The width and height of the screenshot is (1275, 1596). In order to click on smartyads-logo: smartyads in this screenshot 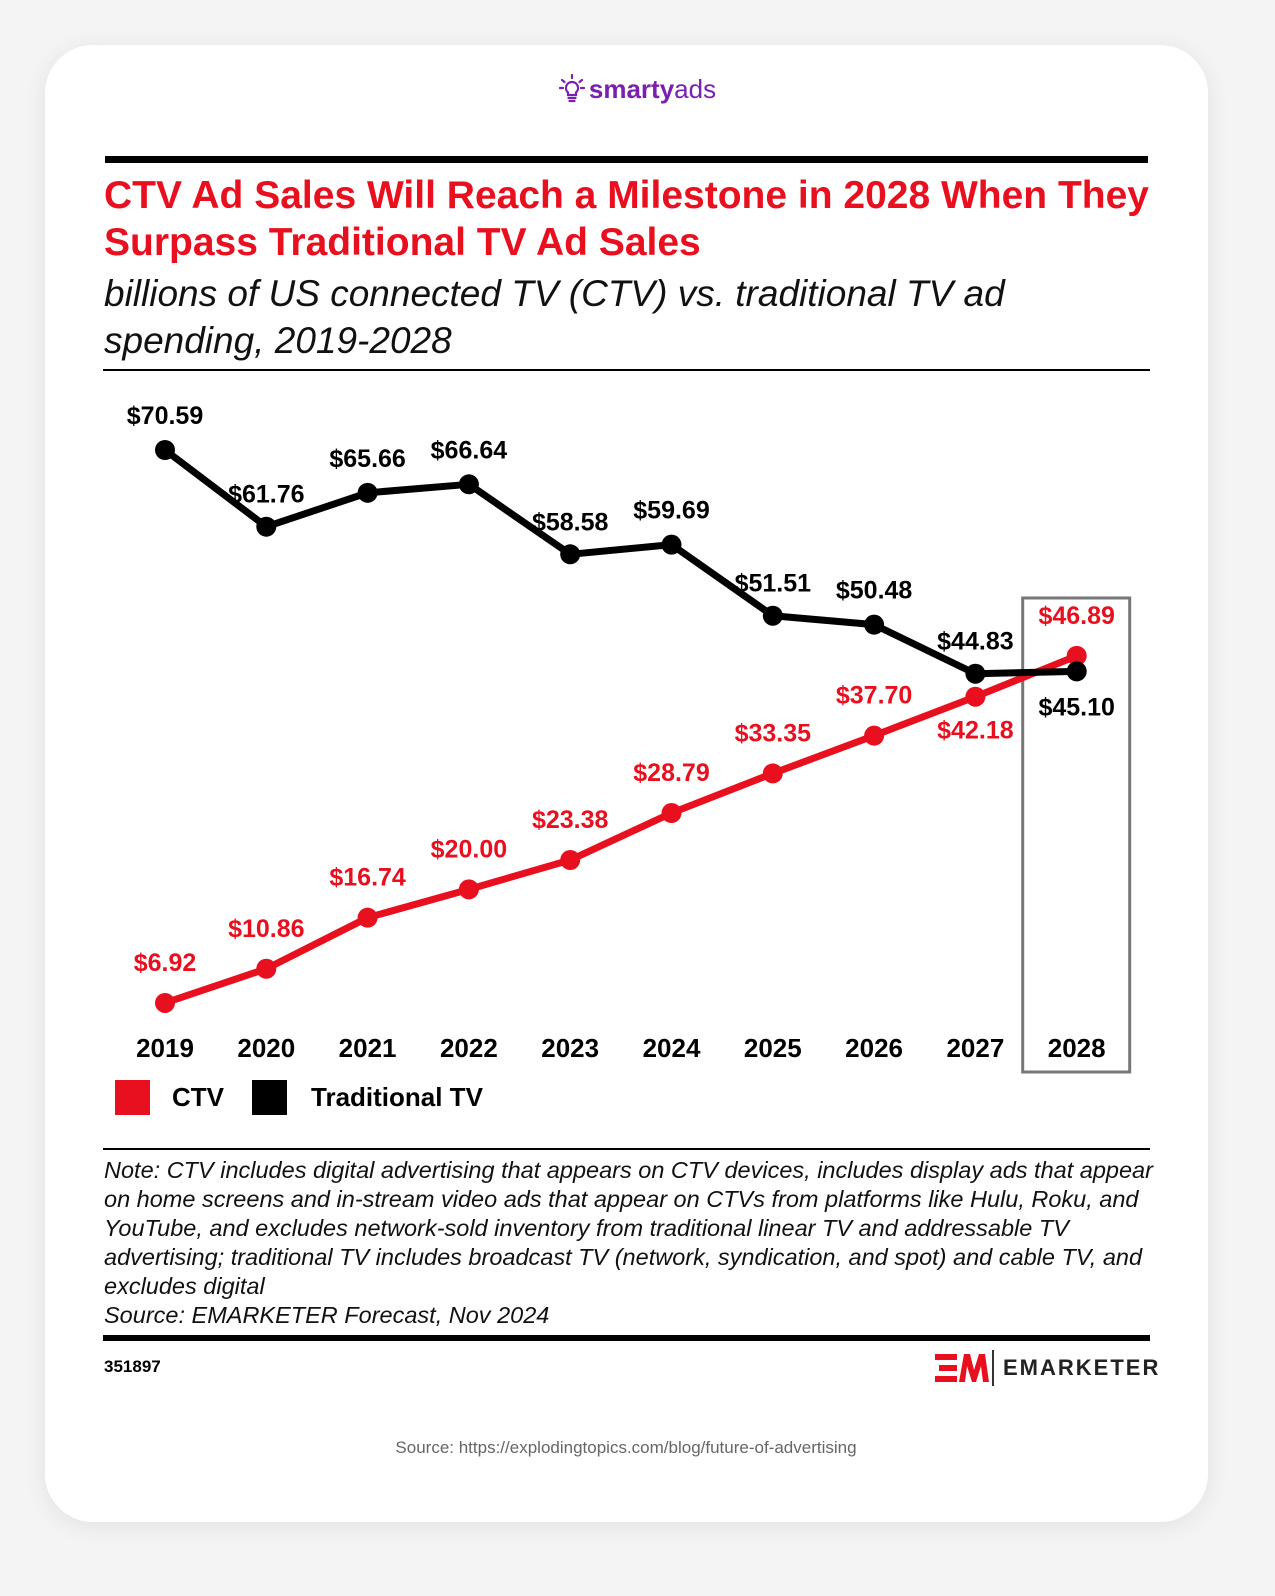, I will do `click(637, 89)`.